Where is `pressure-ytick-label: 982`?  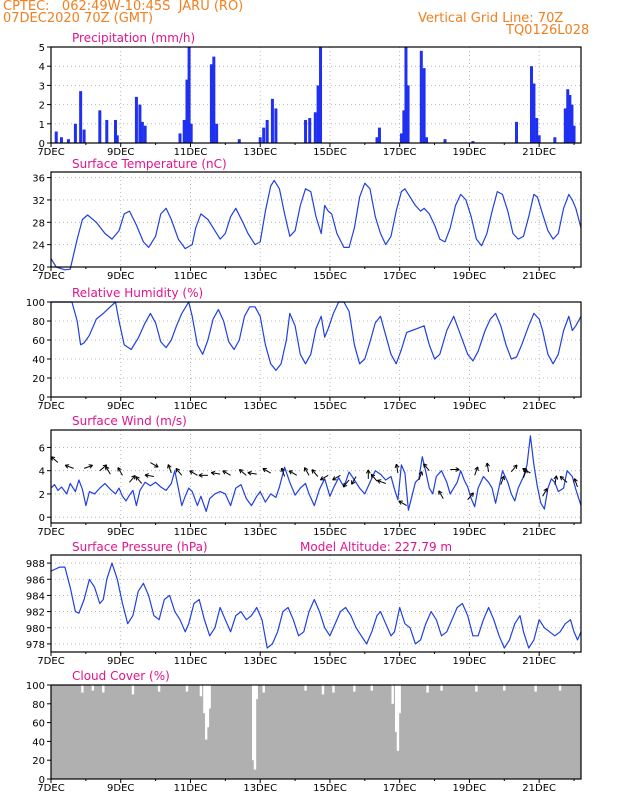
pressure-ytick-label: 982 is located at coordinates (35, 613).